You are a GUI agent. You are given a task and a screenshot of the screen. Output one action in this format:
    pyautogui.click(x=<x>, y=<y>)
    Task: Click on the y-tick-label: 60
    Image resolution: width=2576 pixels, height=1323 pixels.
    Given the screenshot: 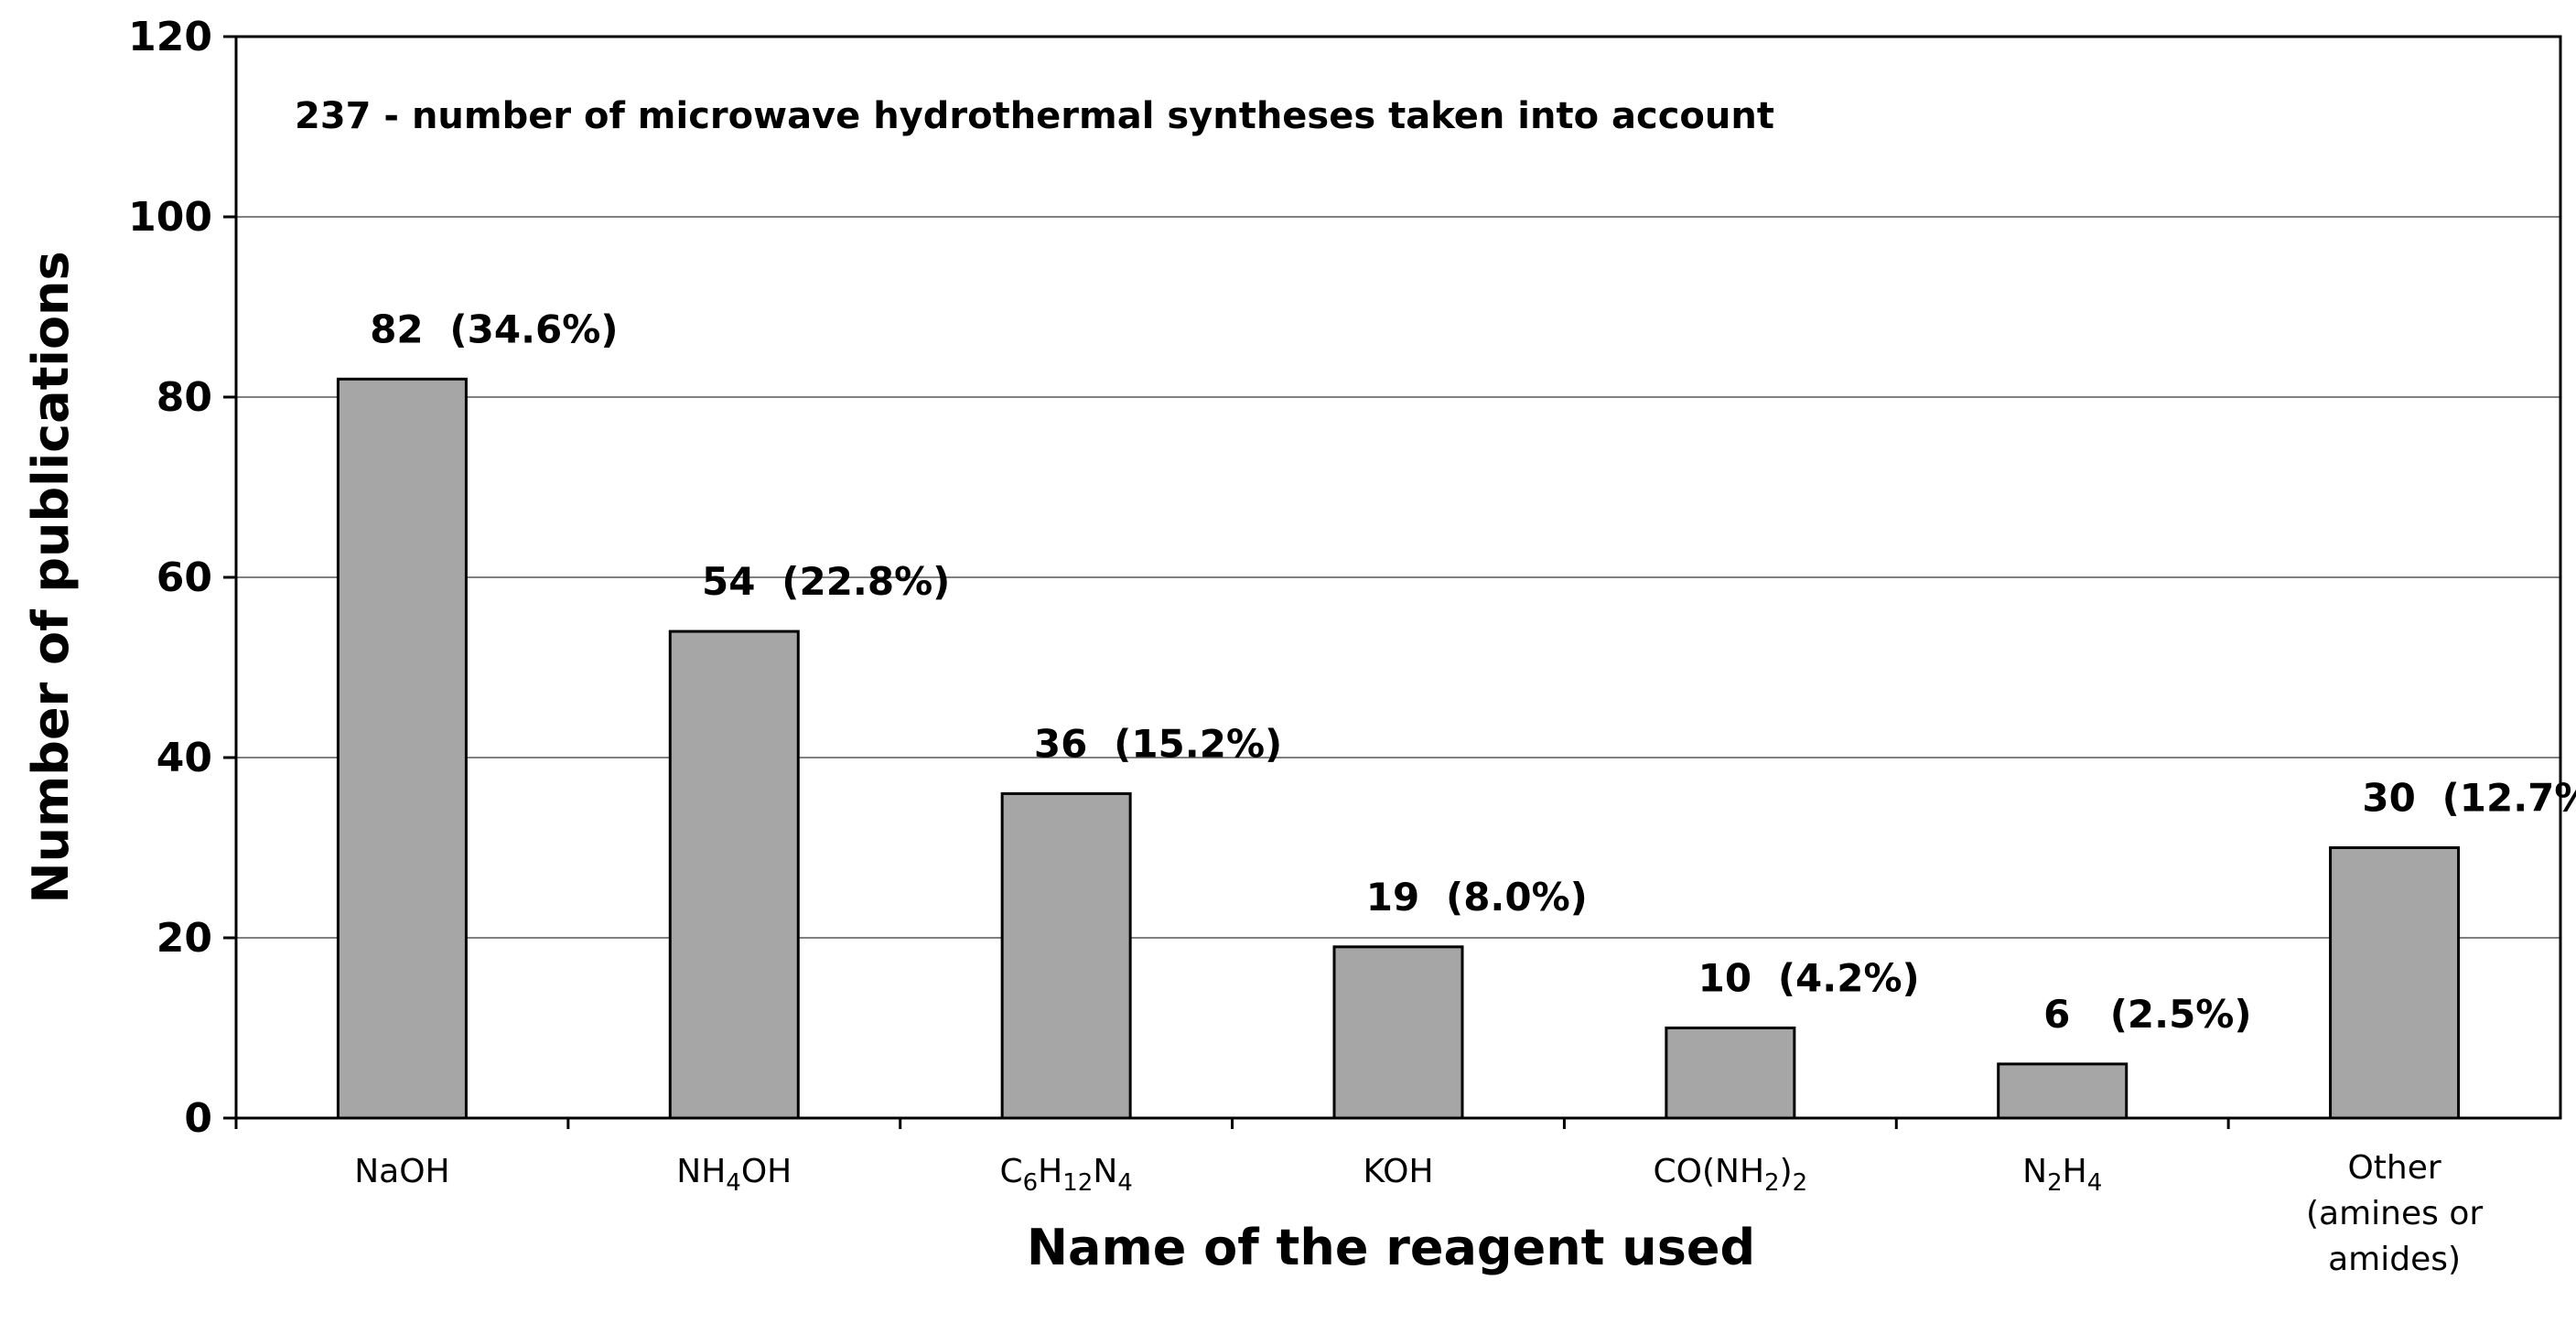 What is the action you would take?
    pyautogui.click(x=184, y=577)
    